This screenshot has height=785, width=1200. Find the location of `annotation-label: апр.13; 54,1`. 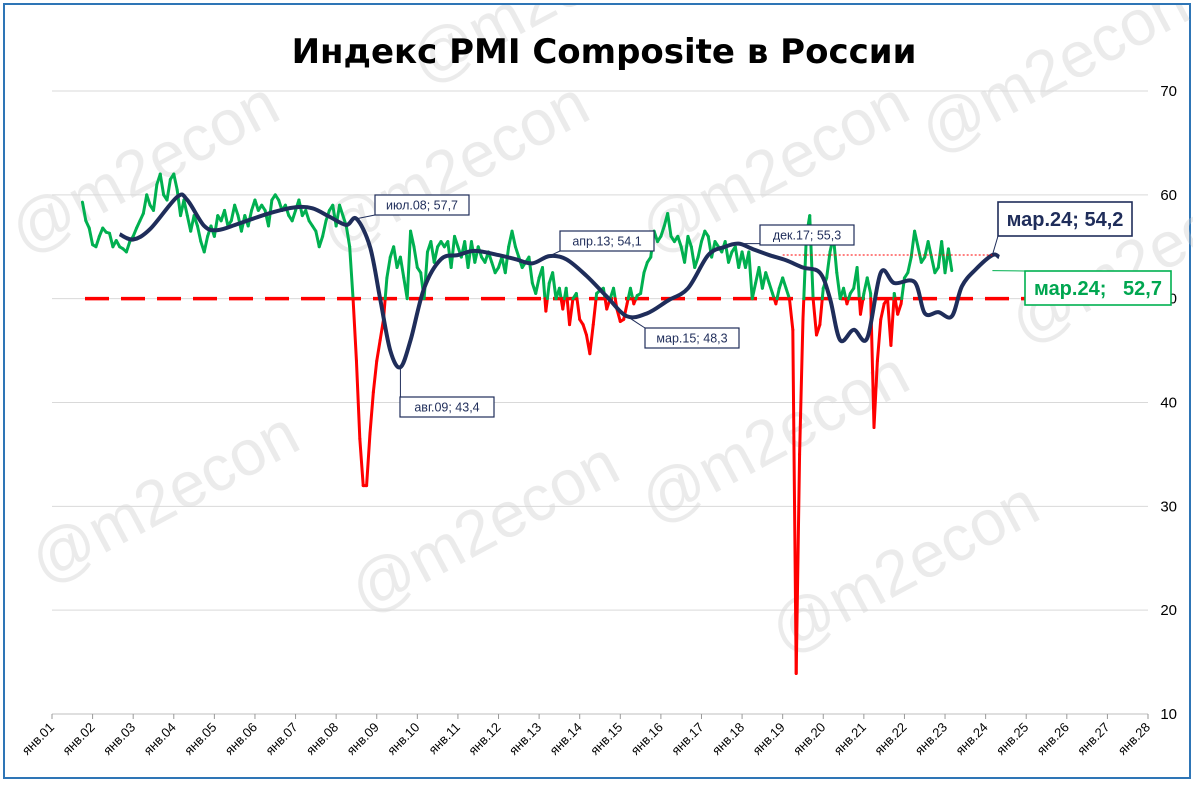

annotation-label: апр.13; 54,1 is located at coordinates (606, 242).